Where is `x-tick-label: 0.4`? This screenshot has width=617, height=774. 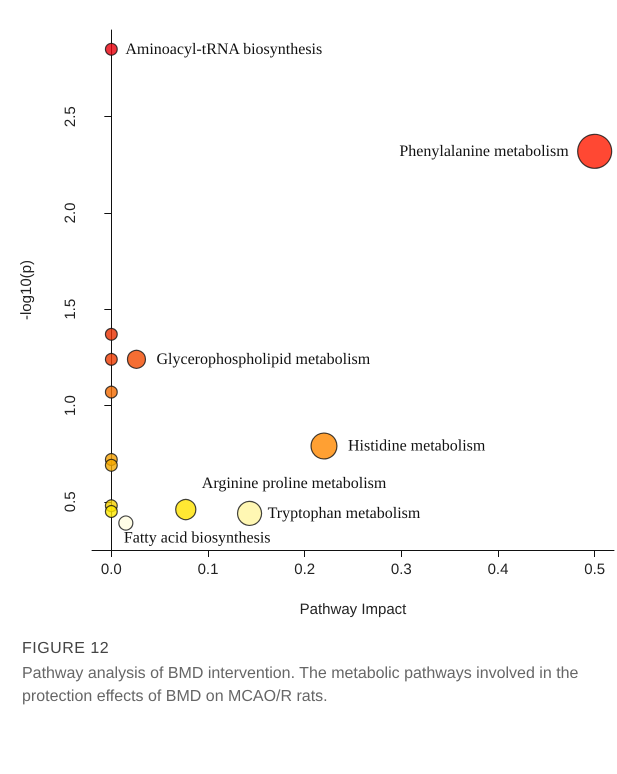
x-tick-label: 0.4 is located at coordinates (498, 569).